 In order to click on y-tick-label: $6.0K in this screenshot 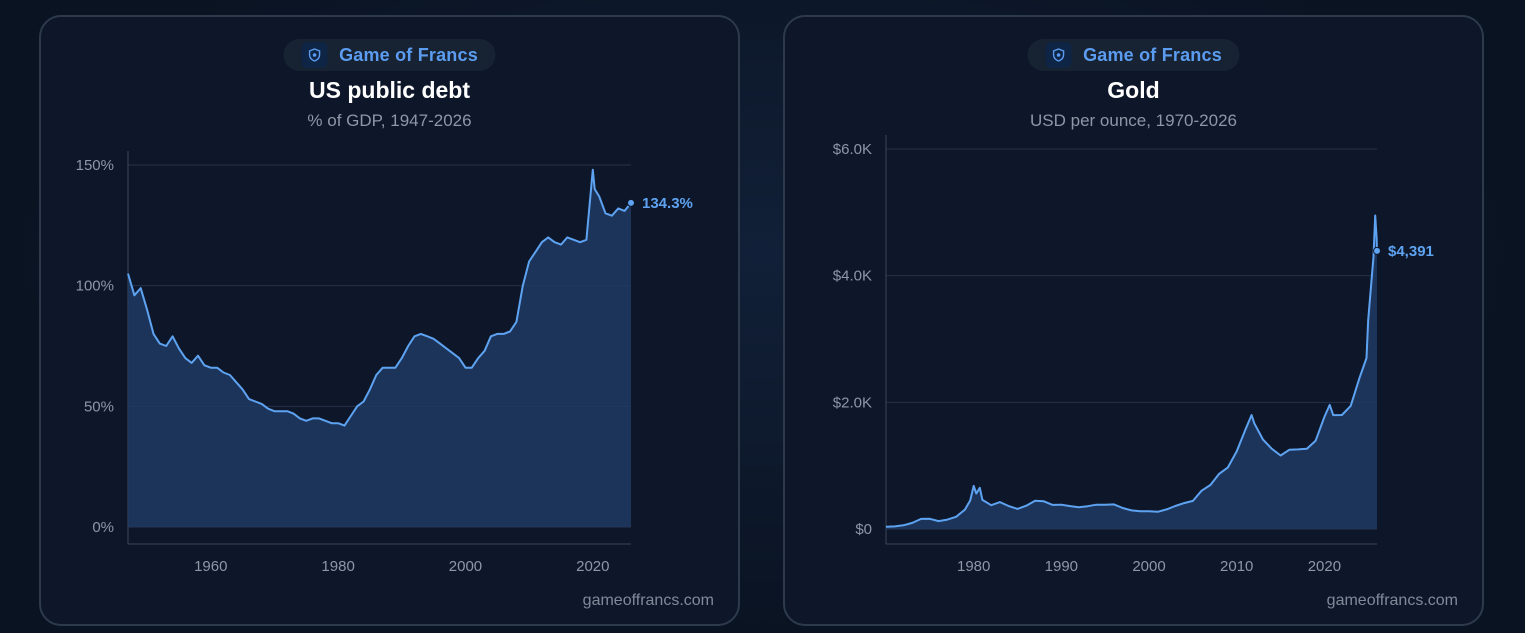, I will do `click(852, 149)`.